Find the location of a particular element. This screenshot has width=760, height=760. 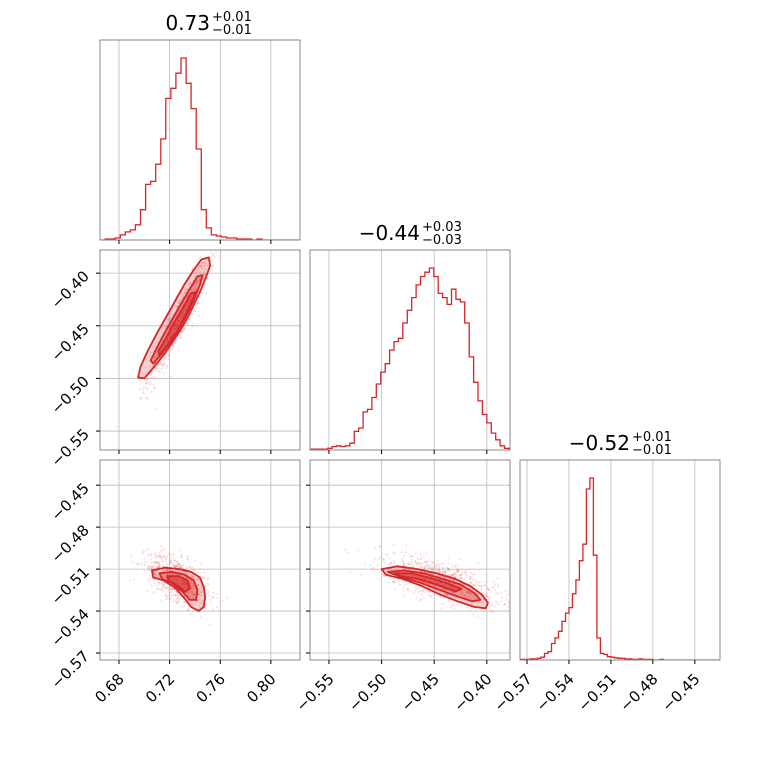

x-tick-label: 0.76 is located at coordinates (211, 688).